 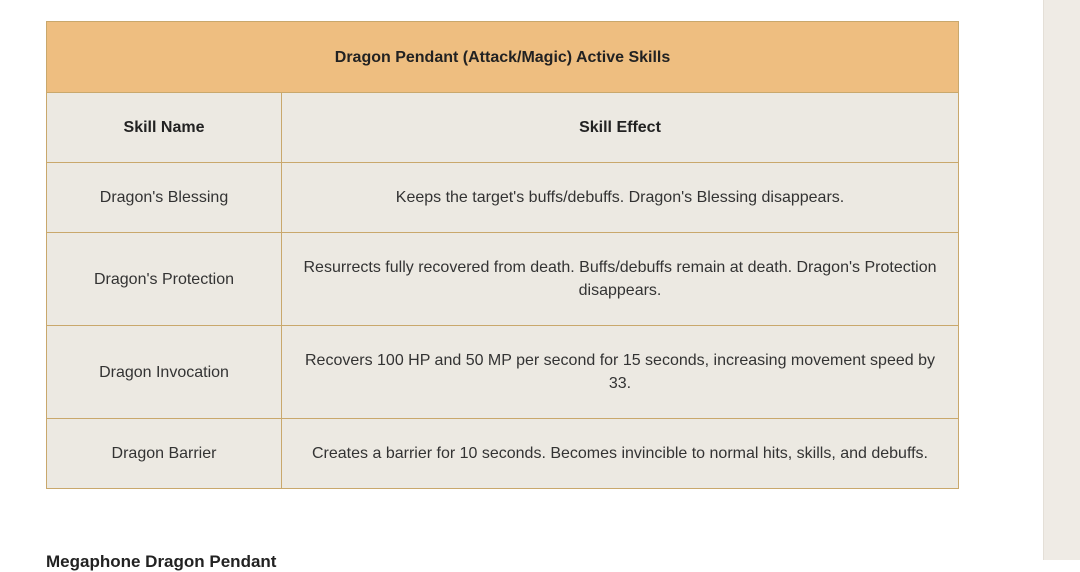 I want to click on header-skill-name: Skill Name, so click(x=164, y=127).